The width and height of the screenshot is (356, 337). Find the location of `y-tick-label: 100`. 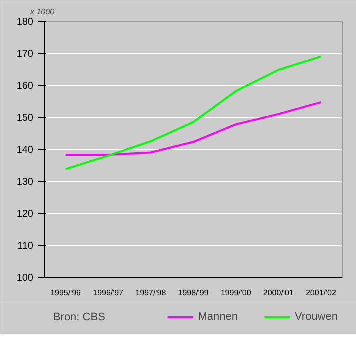

y-tick-label: 100 is located at coordinates (25, 278).